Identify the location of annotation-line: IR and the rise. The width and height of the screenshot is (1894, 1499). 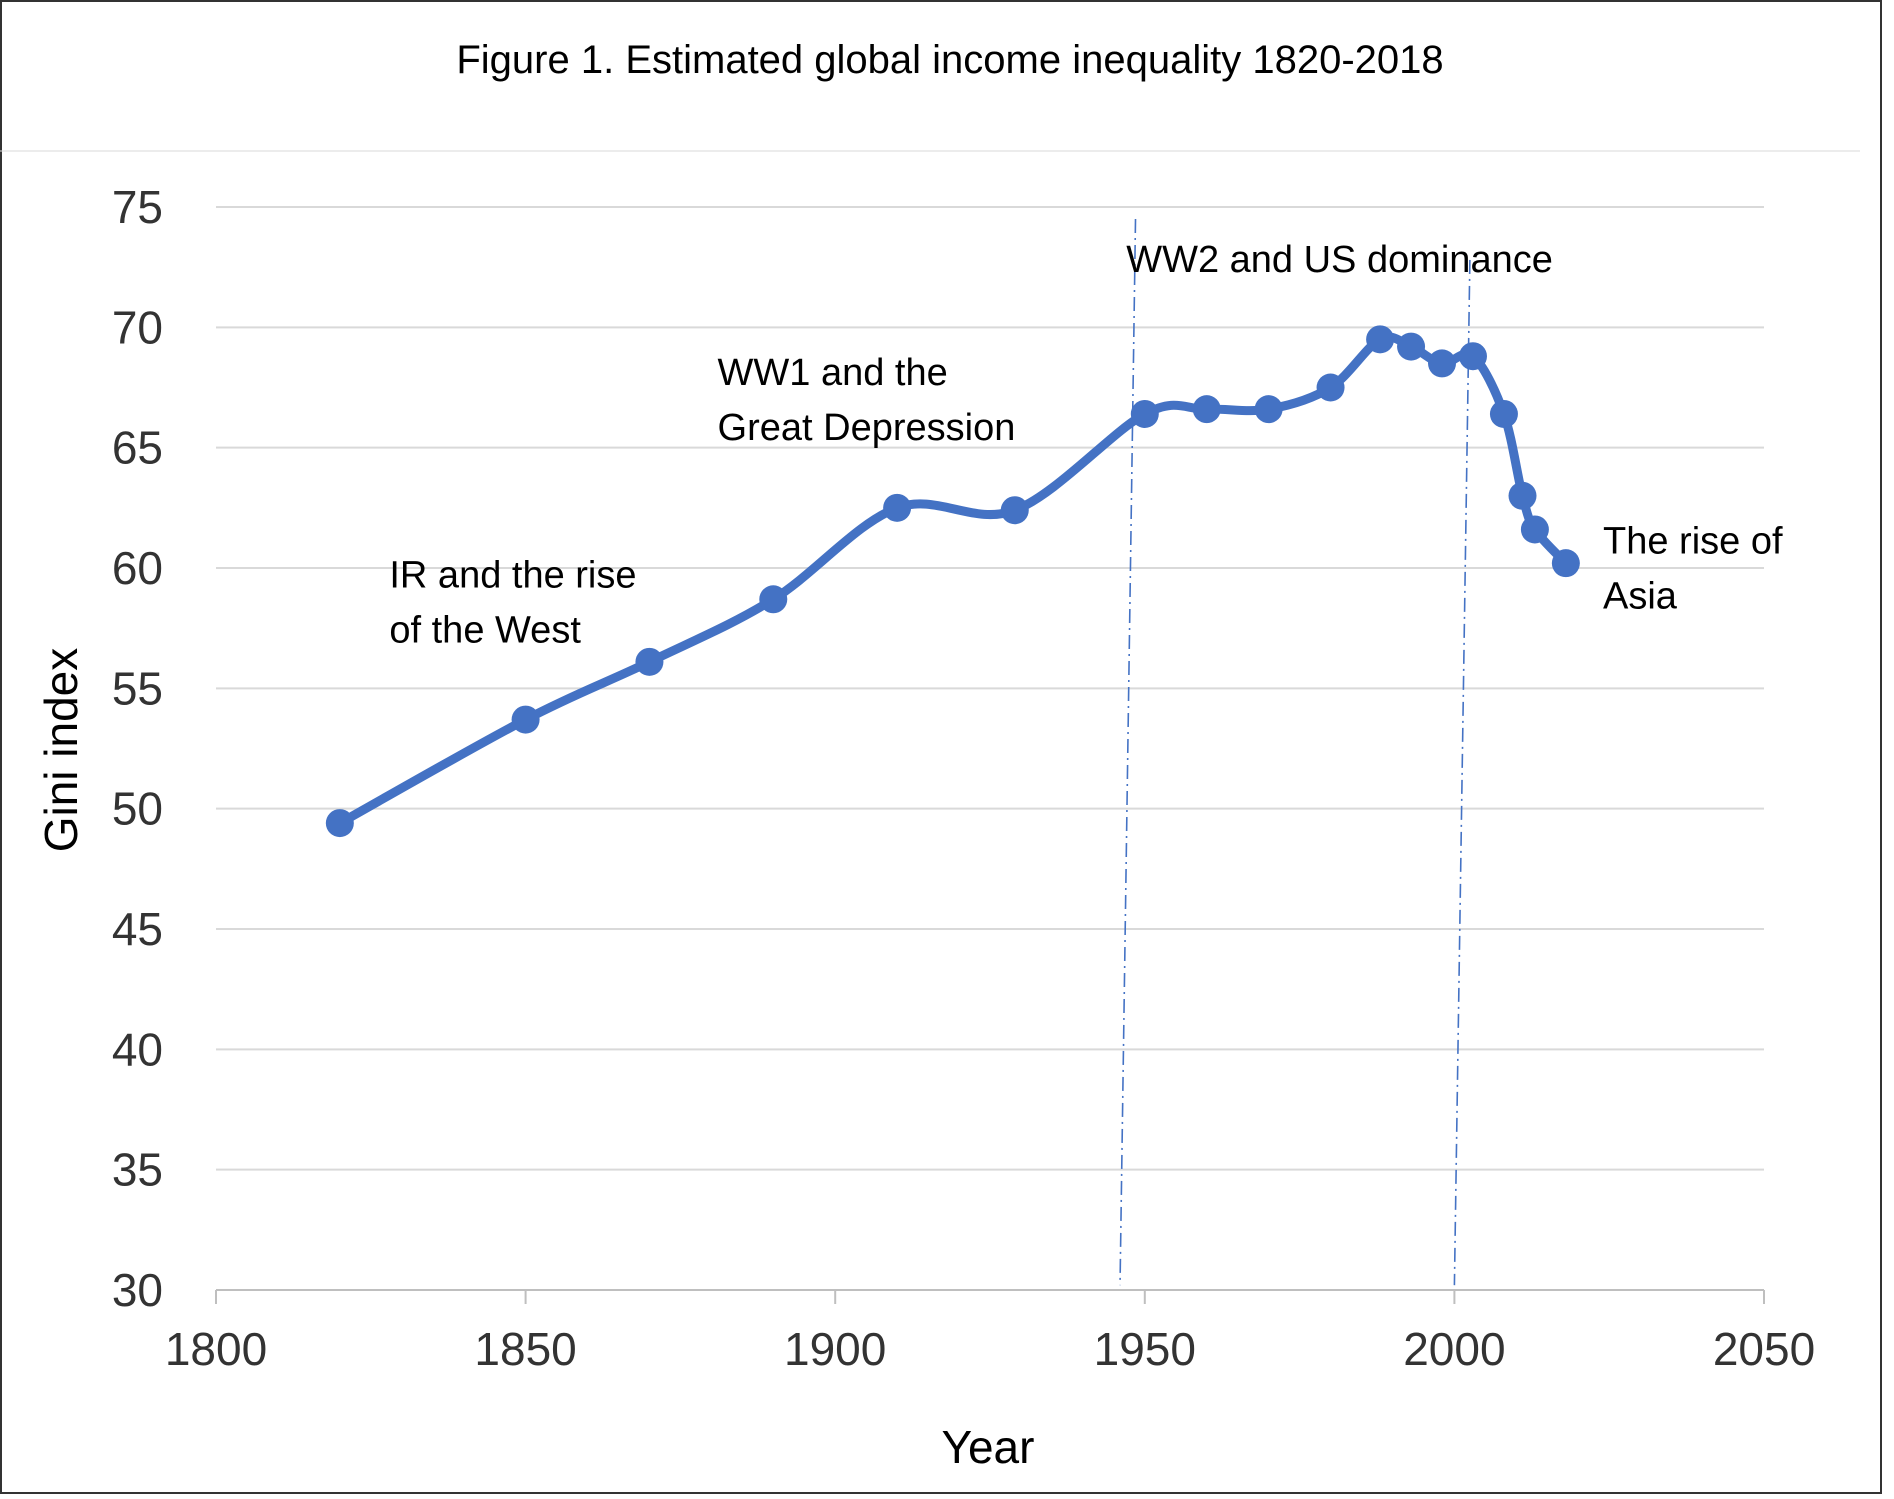
(512, 575).